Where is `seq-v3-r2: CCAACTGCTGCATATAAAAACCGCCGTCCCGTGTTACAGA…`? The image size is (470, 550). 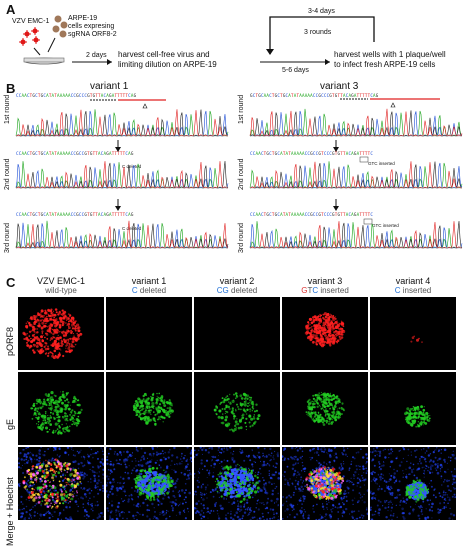
seq-v3-r2: CCAACTGCTGCATATAAAAACCGCCGTCCCGTGTTACAGA… is located at coordinates (312, 153).